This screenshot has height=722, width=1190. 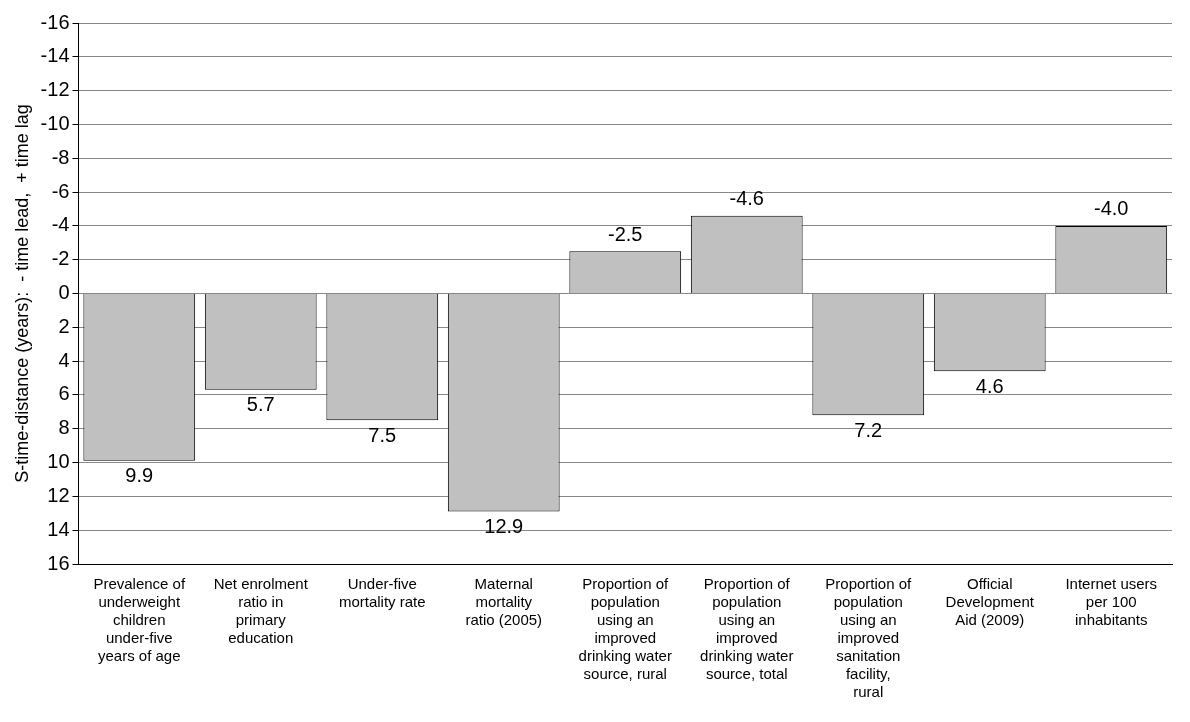 What do you see at coordinates (58, 461) in the screenshot?
I see `y-tick-label: 10` at bounding box center [58, 461].